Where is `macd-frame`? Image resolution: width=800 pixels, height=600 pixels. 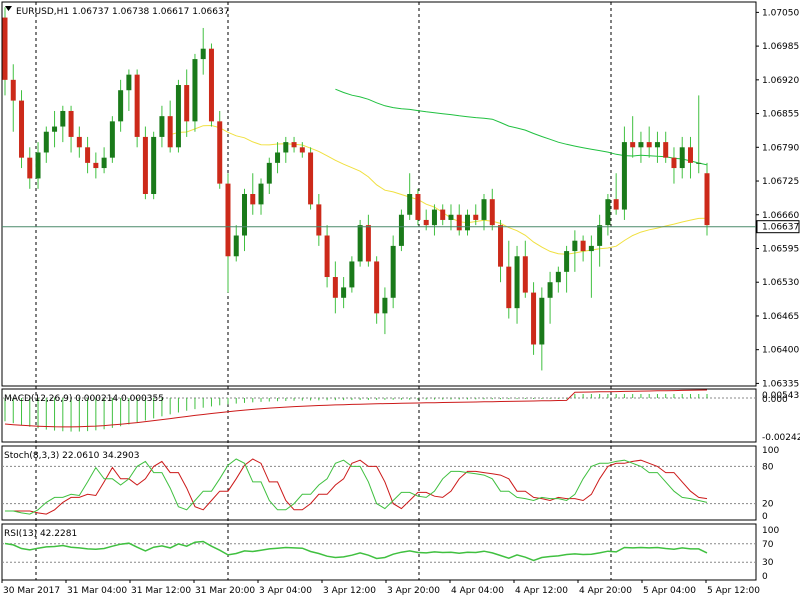
macd-frame is located at coordinates (379, 415).